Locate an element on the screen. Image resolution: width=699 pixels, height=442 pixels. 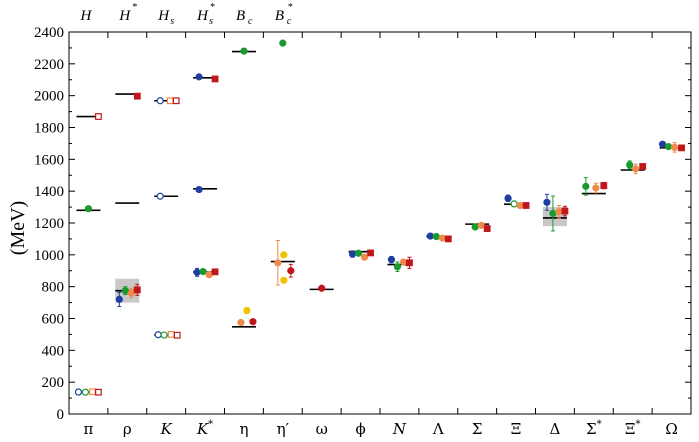
x-category-label: K* is located at coordinates (204, 428).